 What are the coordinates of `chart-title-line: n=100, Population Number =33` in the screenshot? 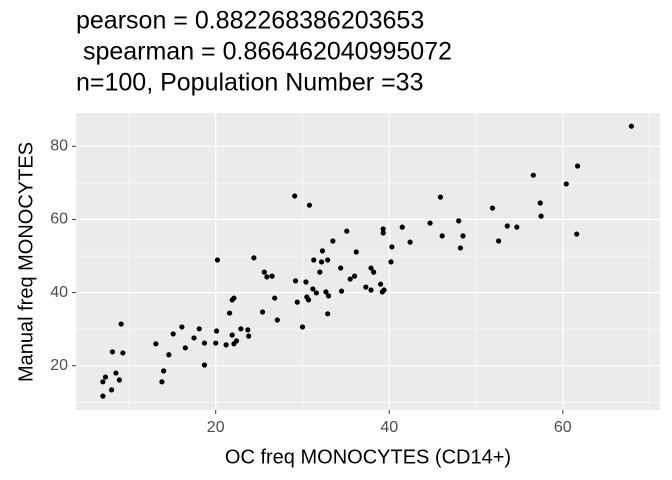 It's located at (249, 83).